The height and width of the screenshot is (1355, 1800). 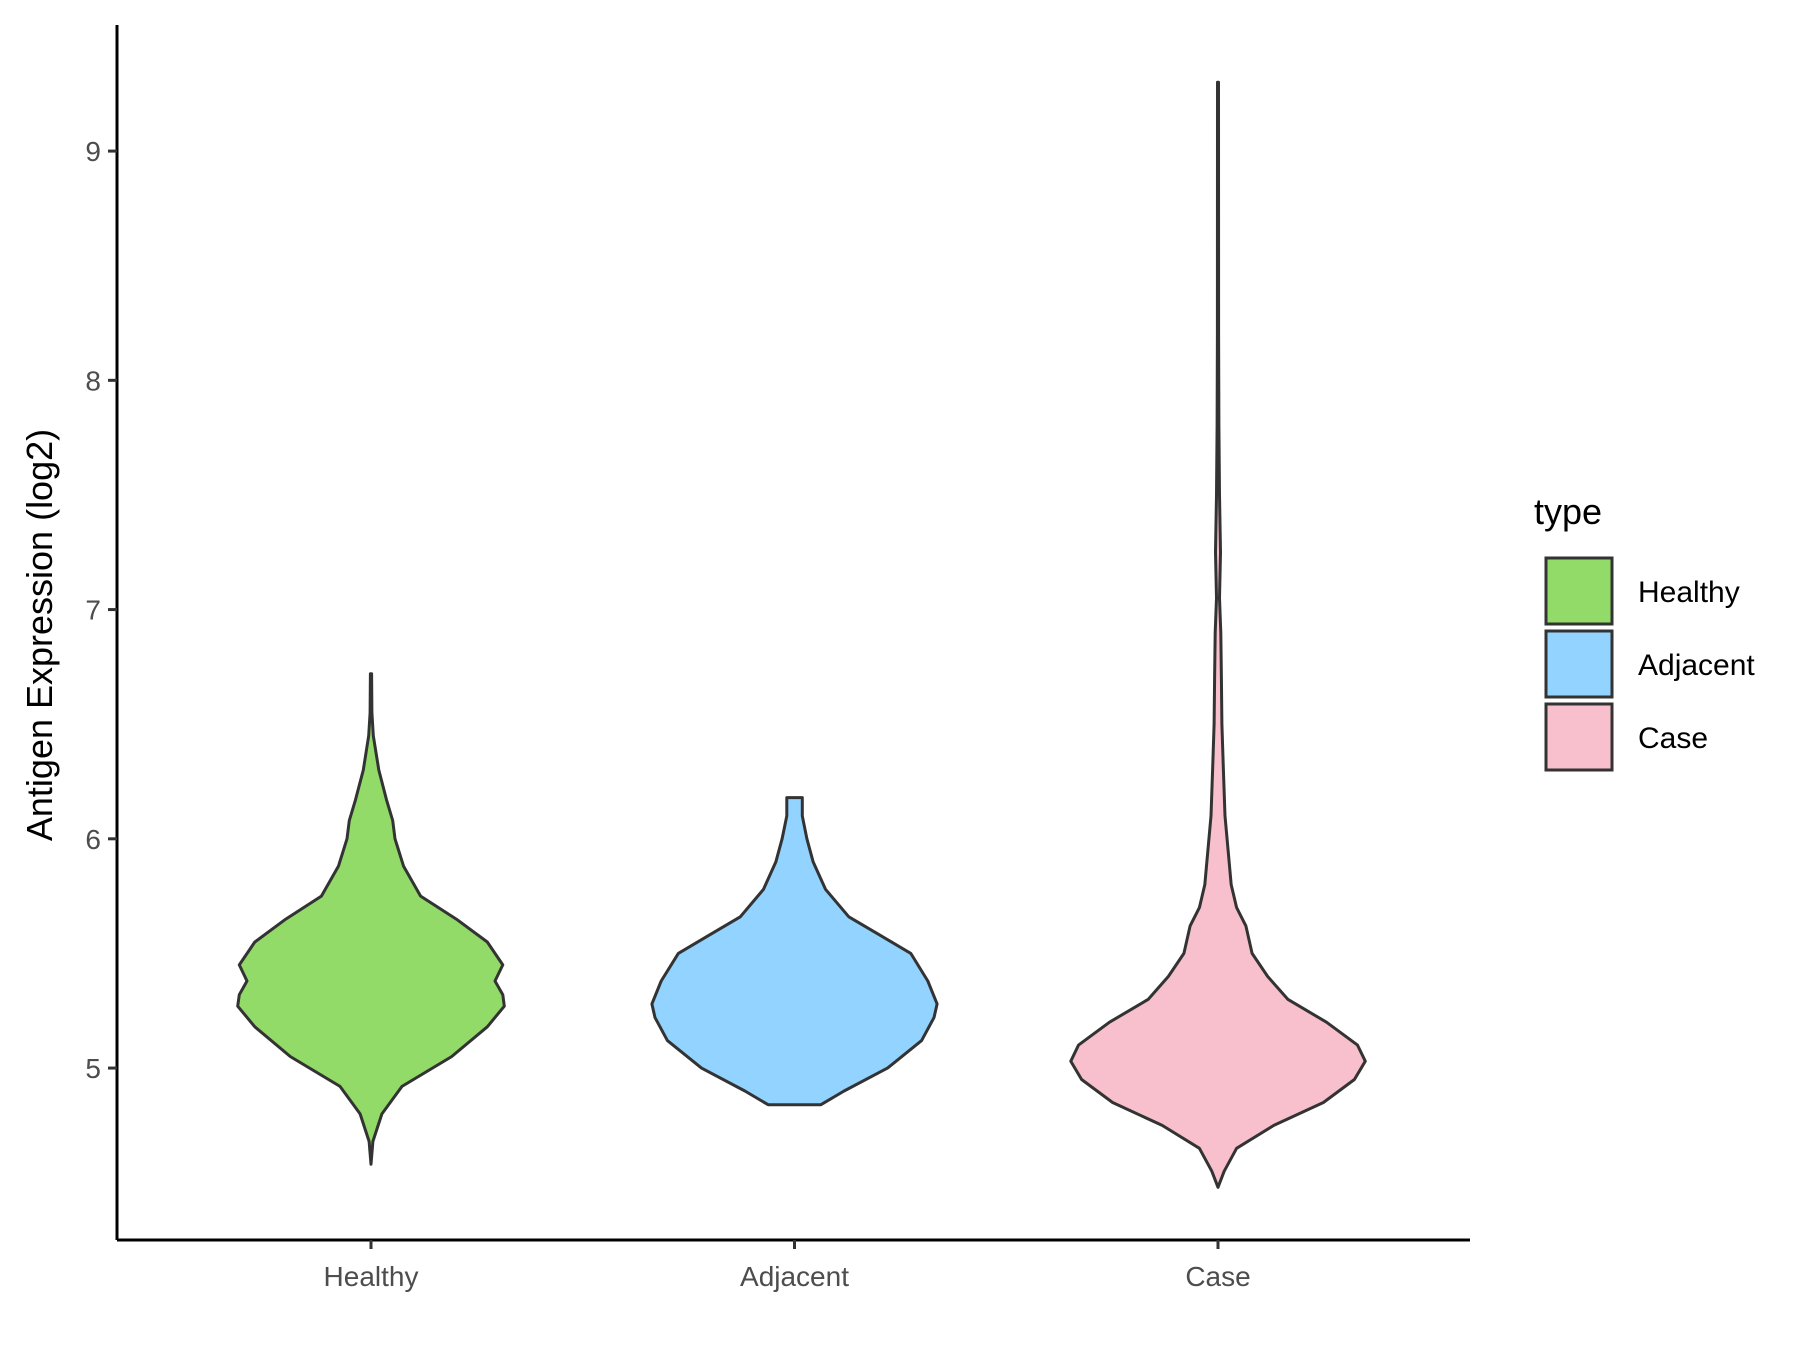 What do you see at coordinates (1689, 592) in the screenshot?
I see `legend-label-healthy: Healthy` at bounding box center [1689, 592].